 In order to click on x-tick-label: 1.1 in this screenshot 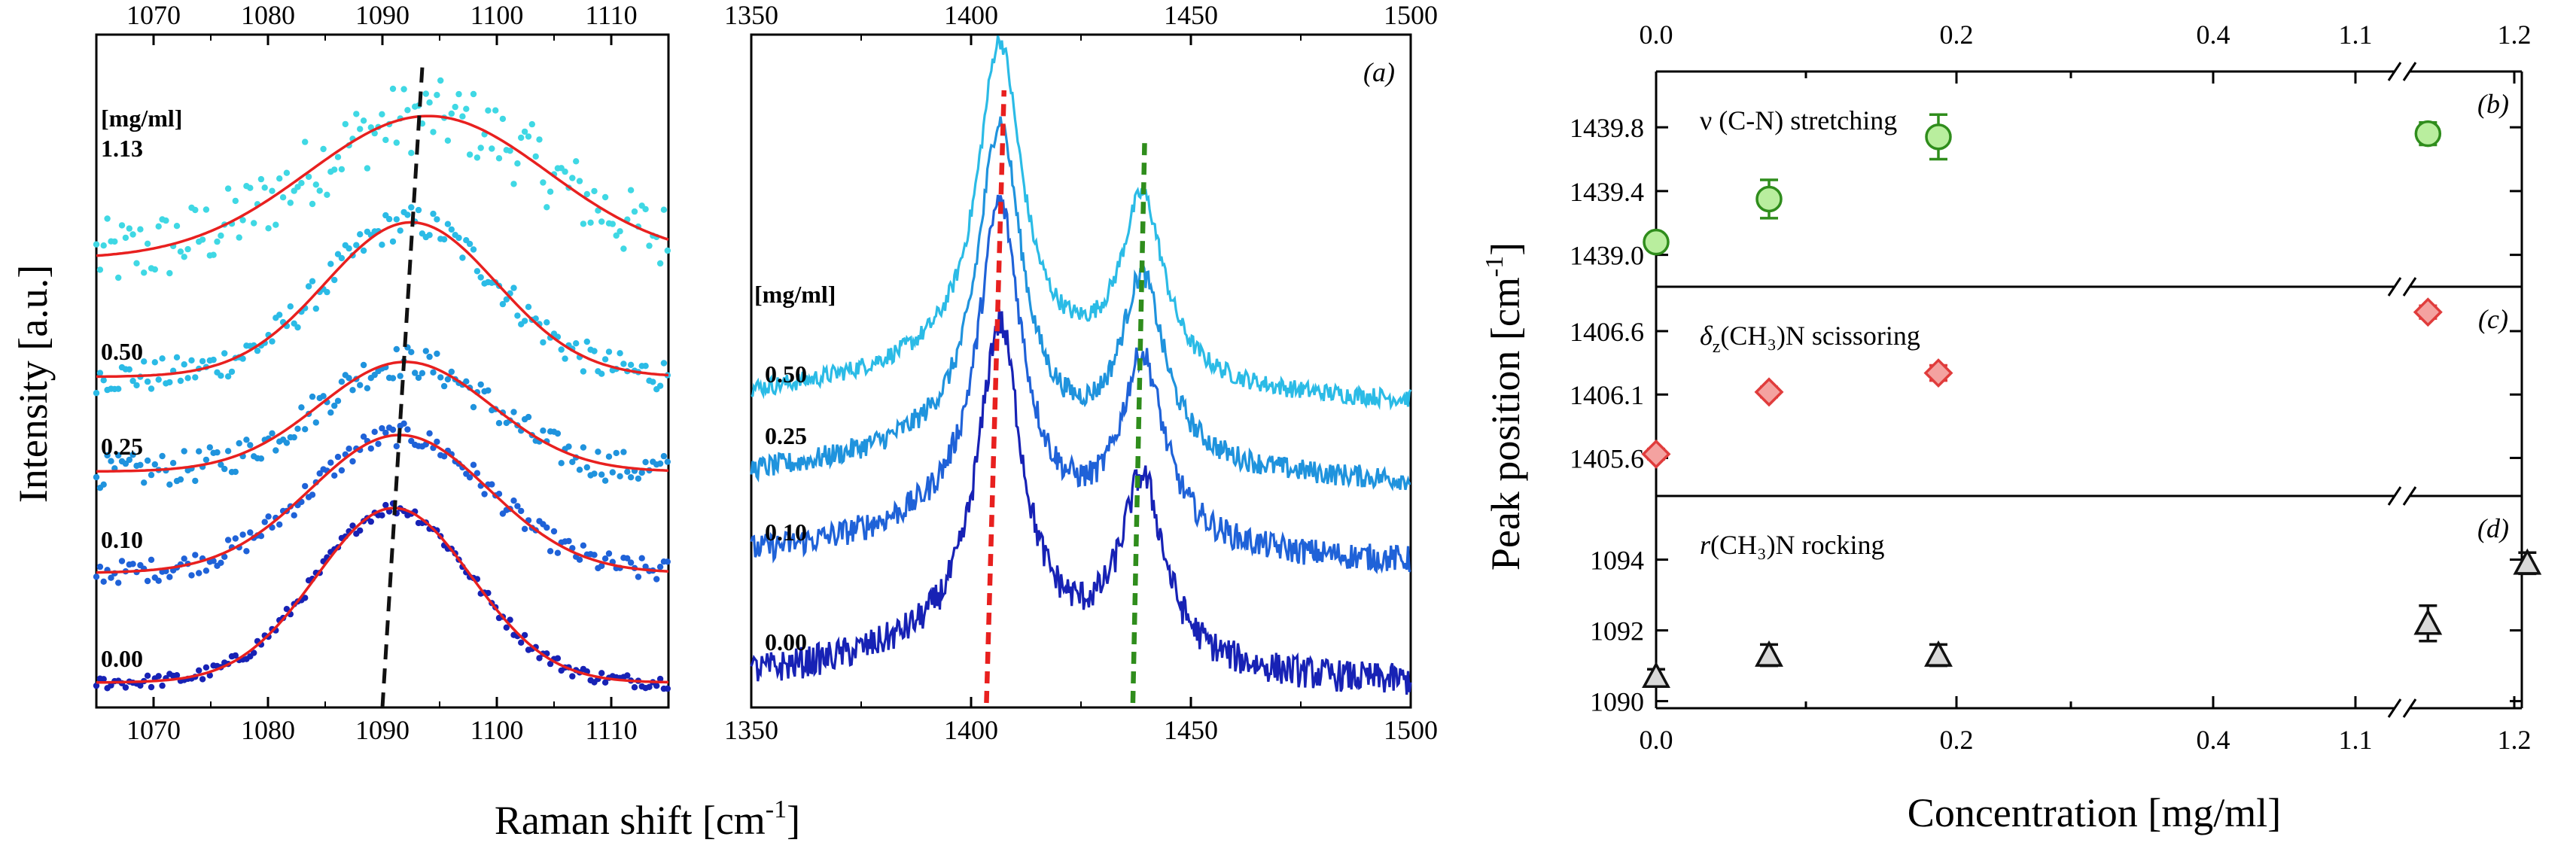, I will do `click(2356, 740)`.